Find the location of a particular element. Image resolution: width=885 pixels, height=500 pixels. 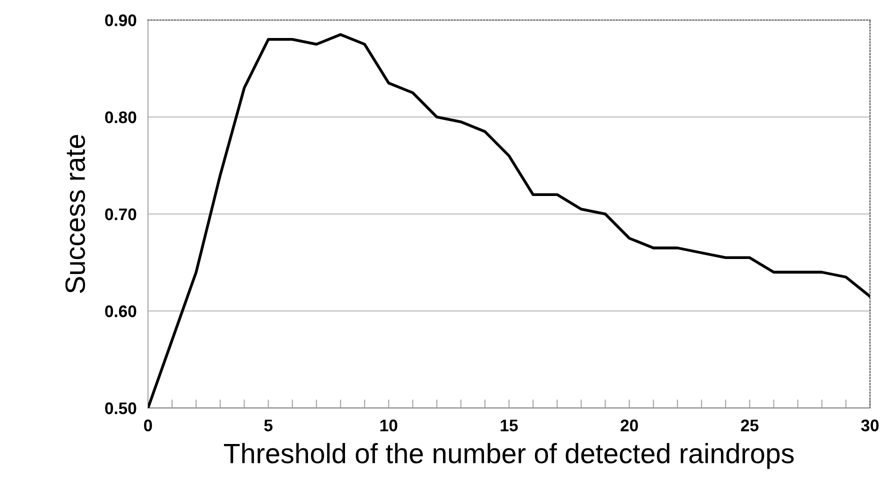

x-tick-label: 0 is located at coordinates (148, 426).